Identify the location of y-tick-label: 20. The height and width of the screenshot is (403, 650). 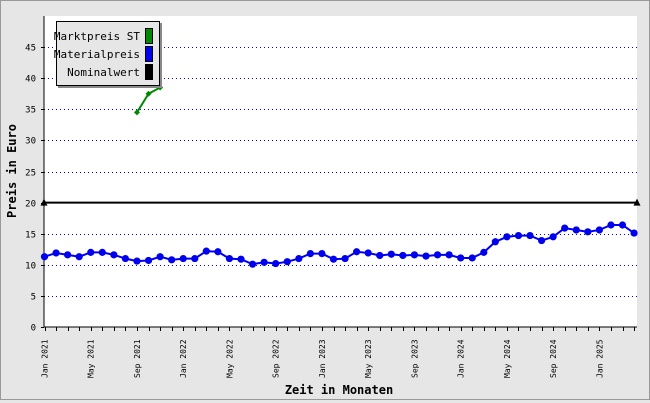
(30, 205).